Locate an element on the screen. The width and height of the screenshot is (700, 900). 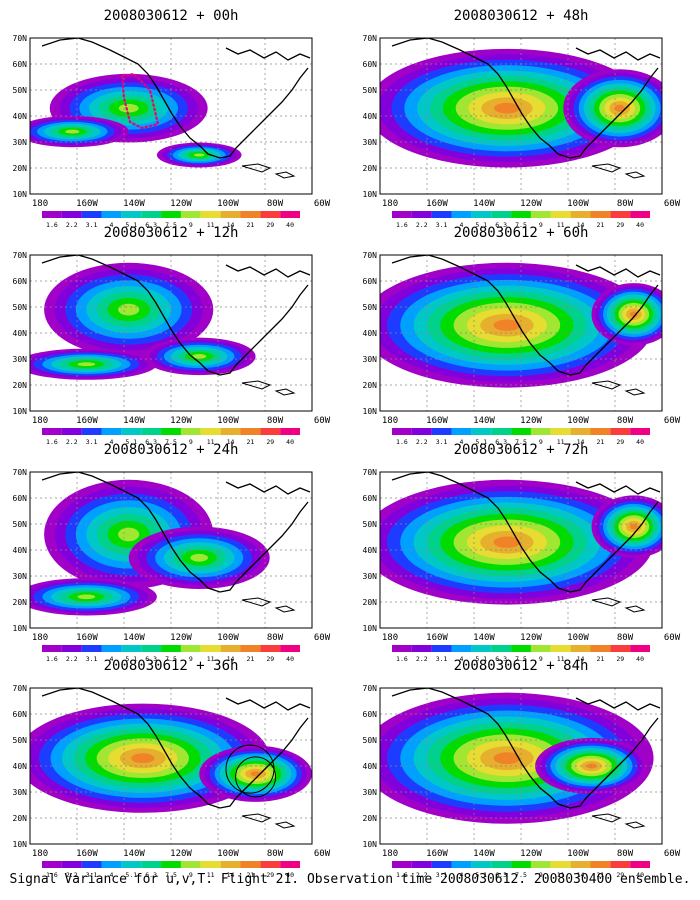
lat-tick-label: 70N is located at coordinates (370, 38).